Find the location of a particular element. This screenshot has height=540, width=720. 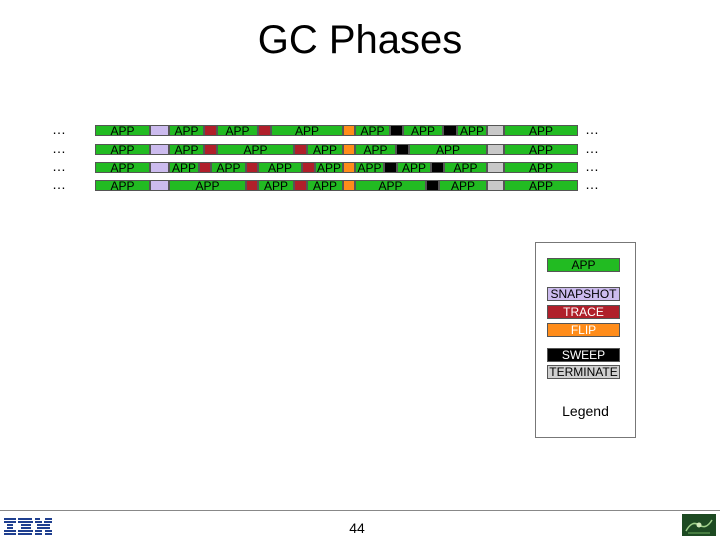

slide-title: GC Phases is located at coordinates (360, 40).